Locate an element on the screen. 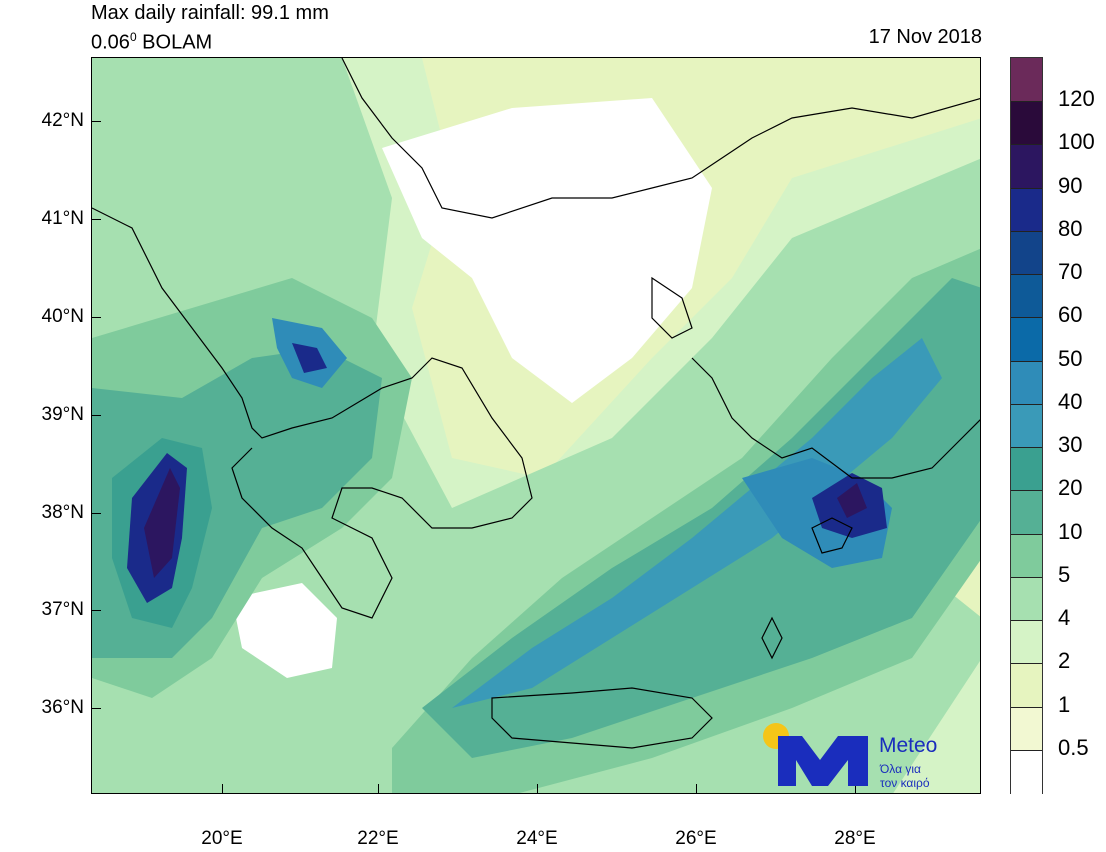 The height and width of the screenshot is (852, 1106). meteo-logo: Meteo Όλα για τον καιρό is located at coordinates (862, 754).